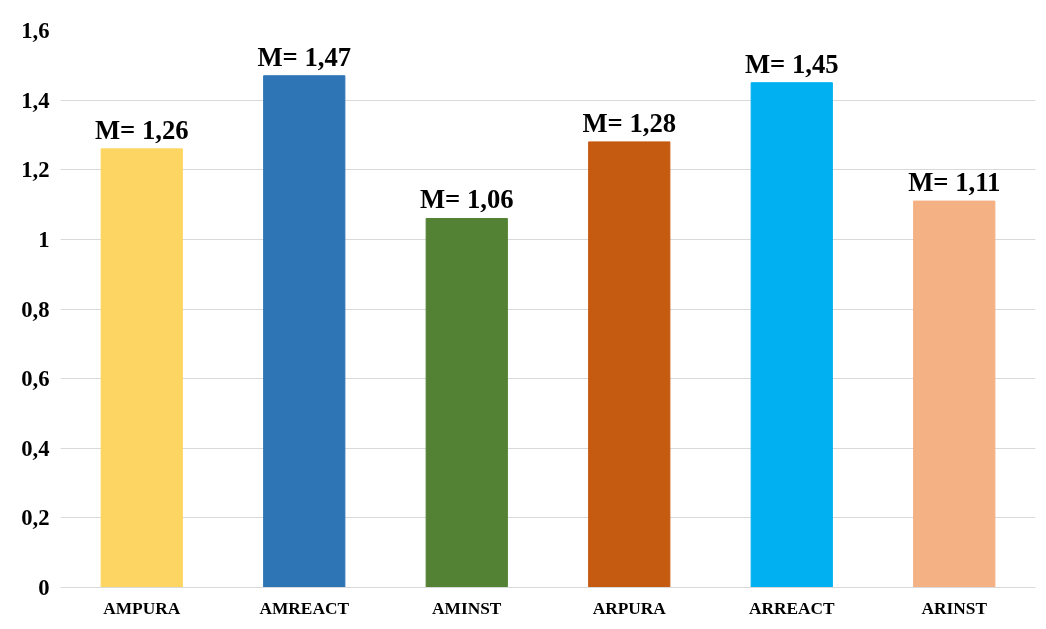 The width and height of the screenshot is (1046, 629). Describe the element at coordinates (44, 587) in the screenshot. I see `y-tick-label: 0` at that location.